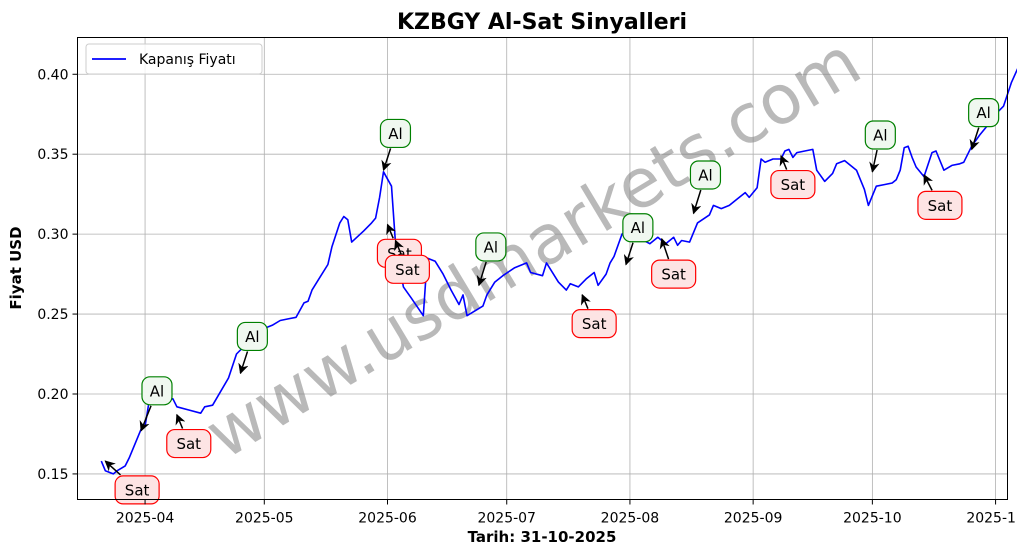 The width and height of the screenshot is (1017, 554). What do you see at coordinates (145, 519) in the screenshot?
I see `x-tick-label: 2025-04` at bounding box center [145, 519].